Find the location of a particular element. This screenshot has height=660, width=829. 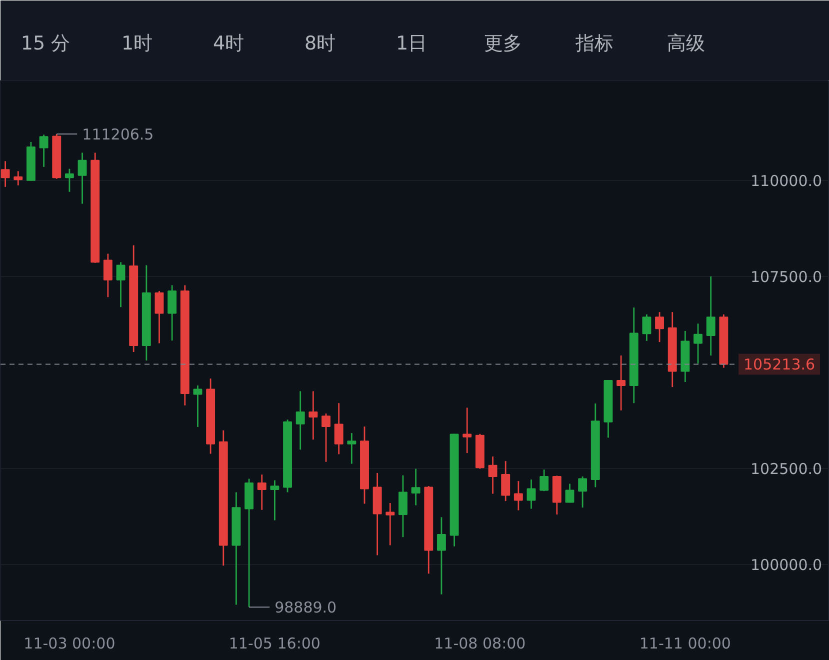

y-tick-label: 107500.0 is located at coordinates (786, 277).